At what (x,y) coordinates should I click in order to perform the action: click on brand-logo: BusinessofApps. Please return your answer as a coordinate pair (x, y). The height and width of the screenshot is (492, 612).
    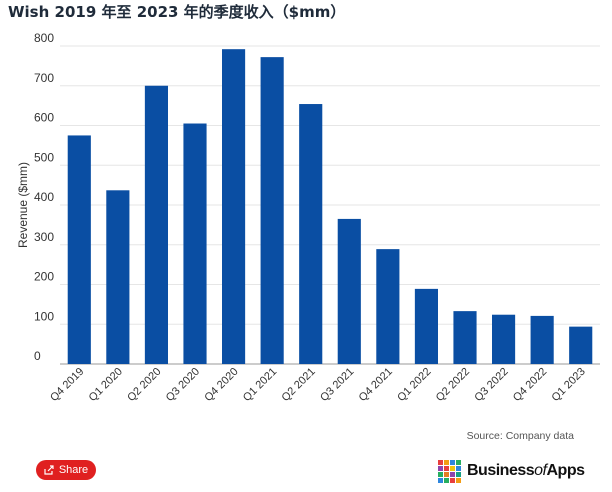
    Looking at the image, I should click on (511, 471).